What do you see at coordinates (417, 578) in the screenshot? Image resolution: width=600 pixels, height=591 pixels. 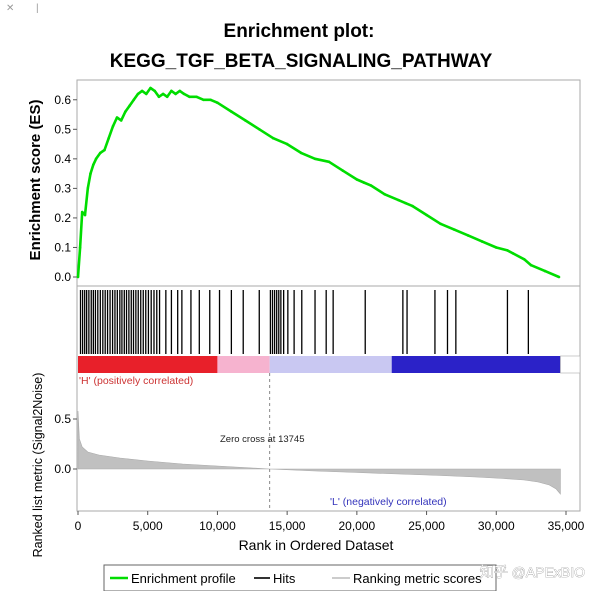 I see `legend-metric-label: Ranking metric scores` at bounding box center [417, 578].